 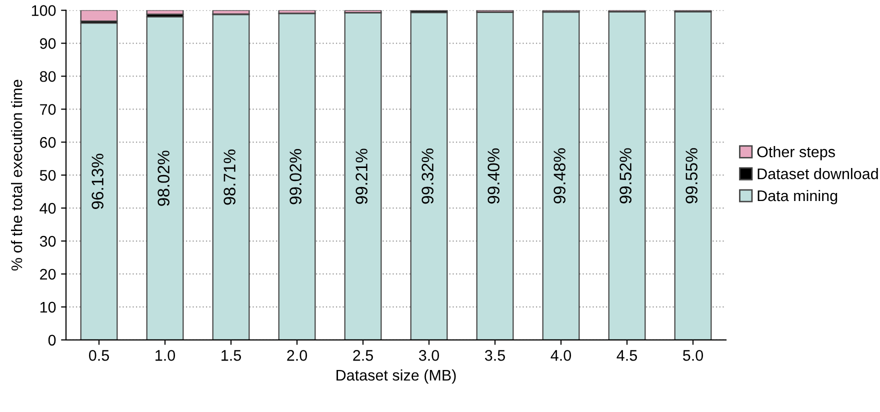 What do you see at coordinates (44, 10) in the screenshot?
I see `y-tick-label: 100` at bounding box center [44, 10].